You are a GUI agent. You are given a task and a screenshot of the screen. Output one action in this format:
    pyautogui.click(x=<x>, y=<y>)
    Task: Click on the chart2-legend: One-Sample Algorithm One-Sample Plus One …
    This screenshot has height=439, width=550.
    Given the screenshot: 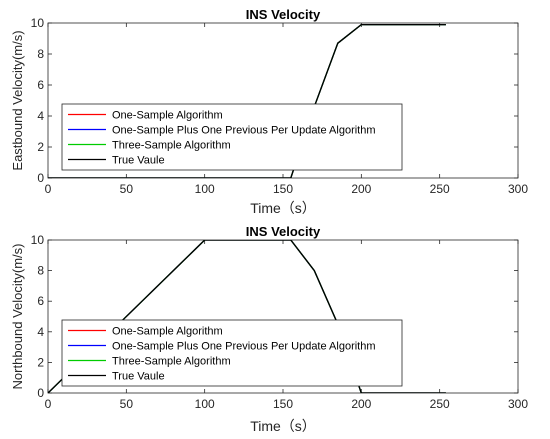 What is the action you would take?
    pyautogui.click(x=232, y=353)
    